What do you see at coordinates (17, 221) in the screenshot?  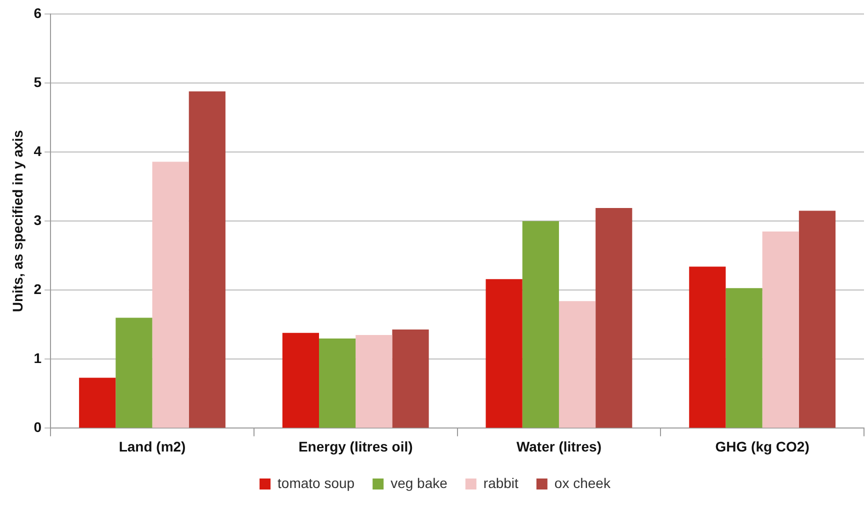 I see `y-axis-title: Units, as specified in y axis` at bounding box center [17, 221].